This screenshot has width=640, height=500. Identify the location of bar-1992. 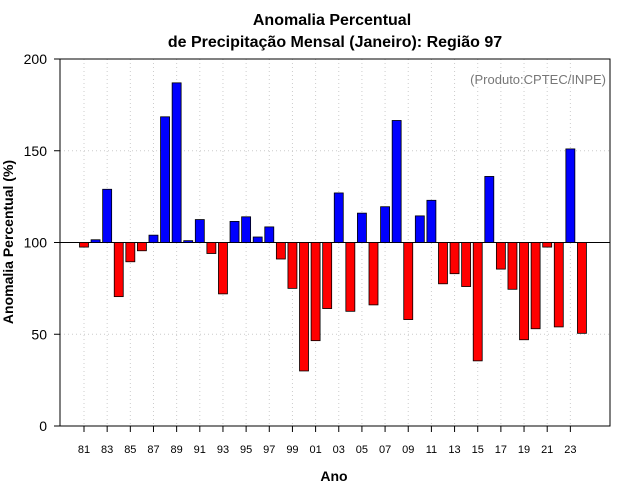
(211, 248).